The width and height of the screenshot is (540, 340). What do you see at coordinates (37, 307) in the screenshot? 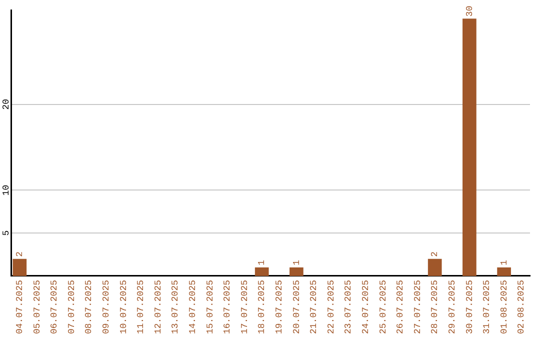
I see `x-tick-label: 05.07.2025` at bounding box center [37, 307].